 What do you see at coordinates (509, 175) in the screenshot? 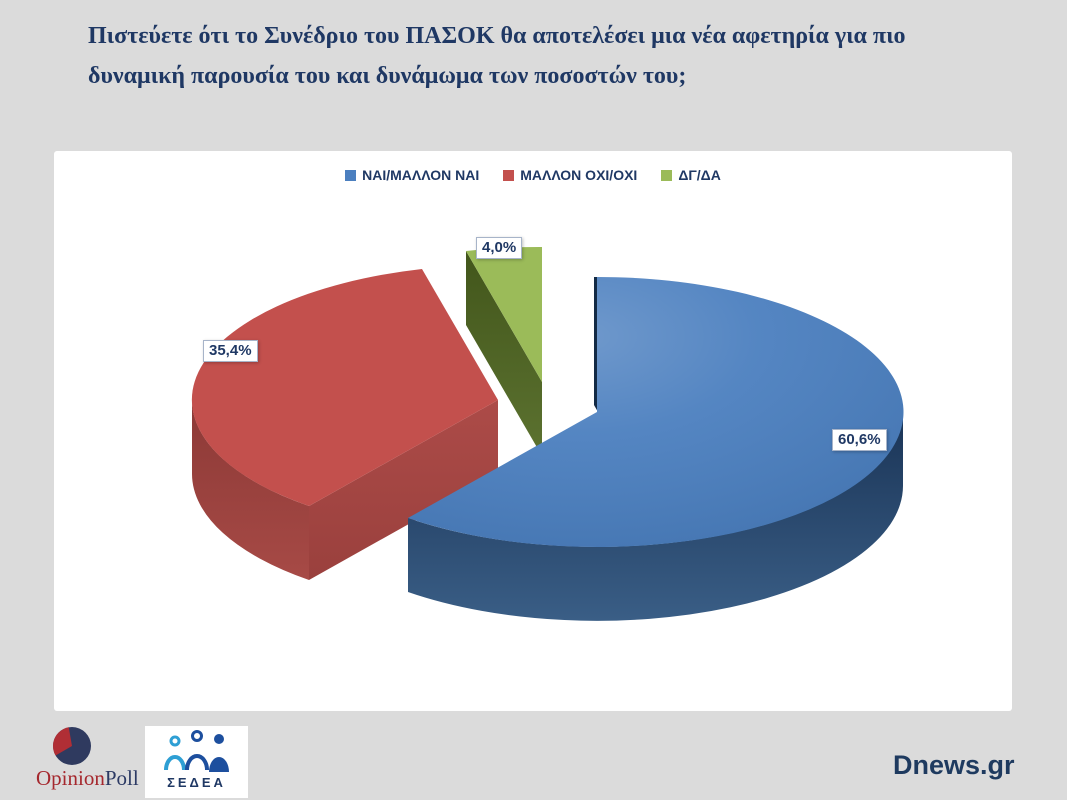
I see `legend-swatch-no` at bounding box center [509, 175].